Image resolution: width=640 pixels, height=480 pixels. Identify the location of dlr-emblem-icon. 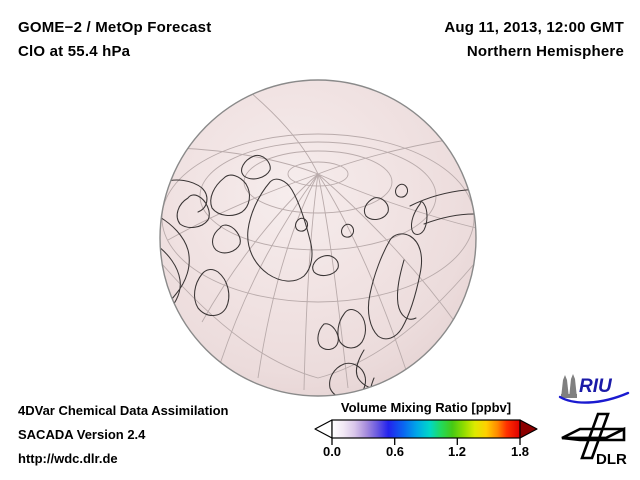
(593, 436).